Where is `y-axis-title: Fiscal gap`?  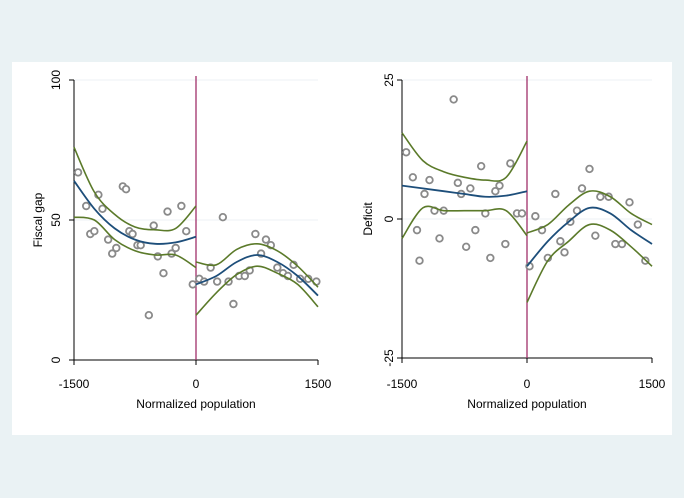 y-axis-title: Fiscal gap is located at coordinates (38, 219).